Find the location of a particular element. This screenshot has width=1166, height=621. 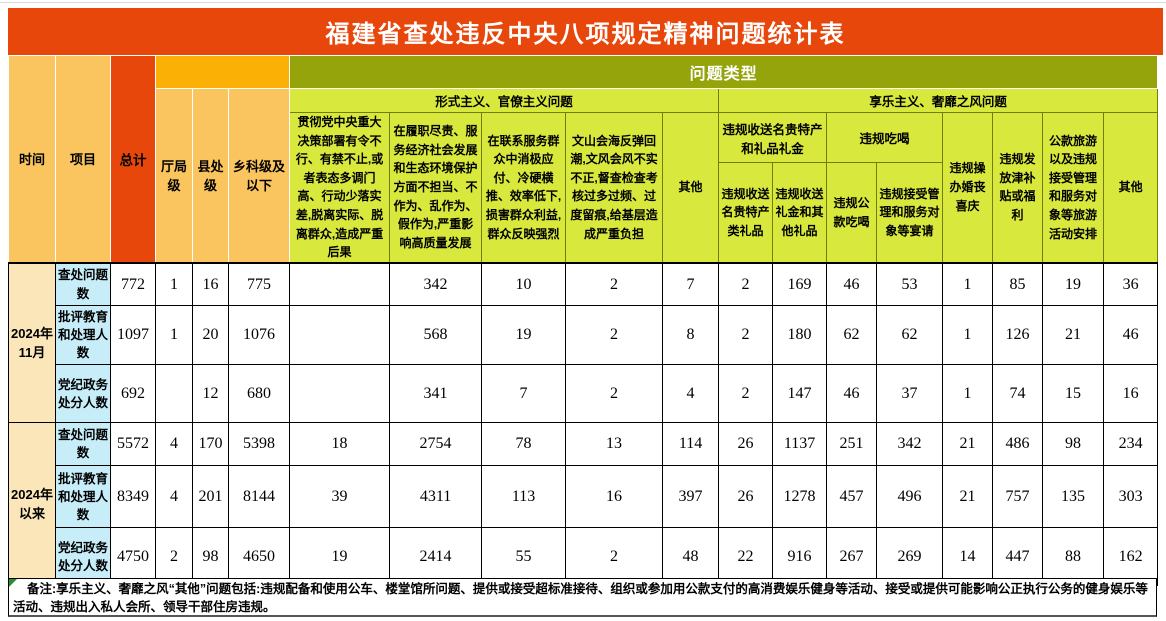

data-cell: 486 is located at coordinates (1018, 444).